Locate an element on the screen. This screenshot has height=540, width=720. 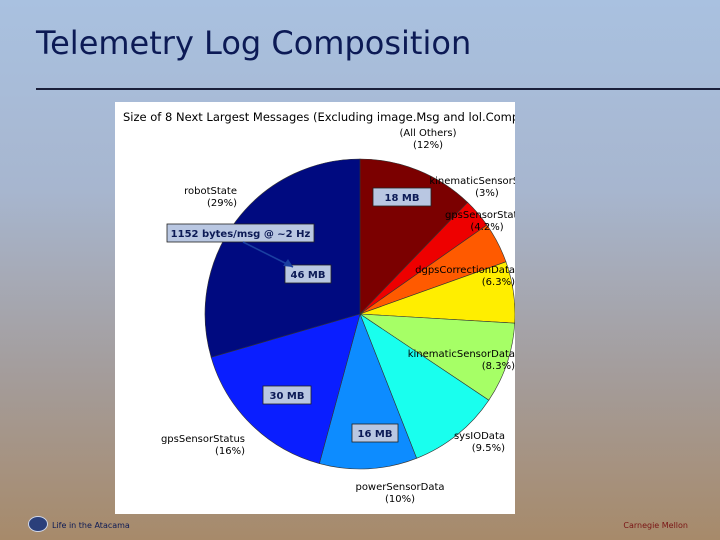
annotation-box-2: 46 MB is located at coordinates (308, 274).